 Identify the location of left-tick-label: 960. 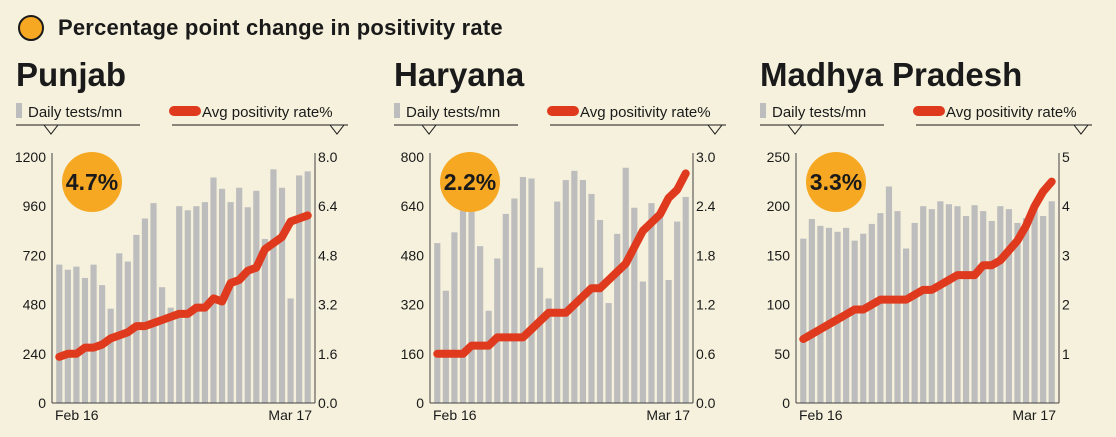
(35, 206).